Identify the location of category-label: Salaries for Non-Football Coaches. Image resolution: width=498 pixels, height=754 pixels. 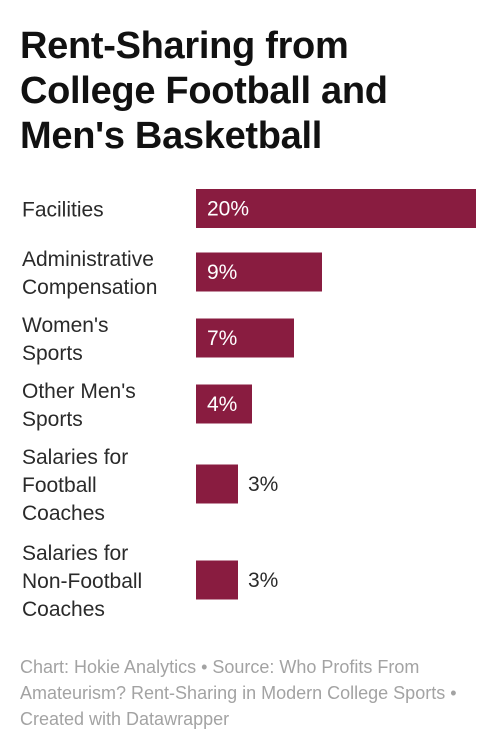
(82, 581).